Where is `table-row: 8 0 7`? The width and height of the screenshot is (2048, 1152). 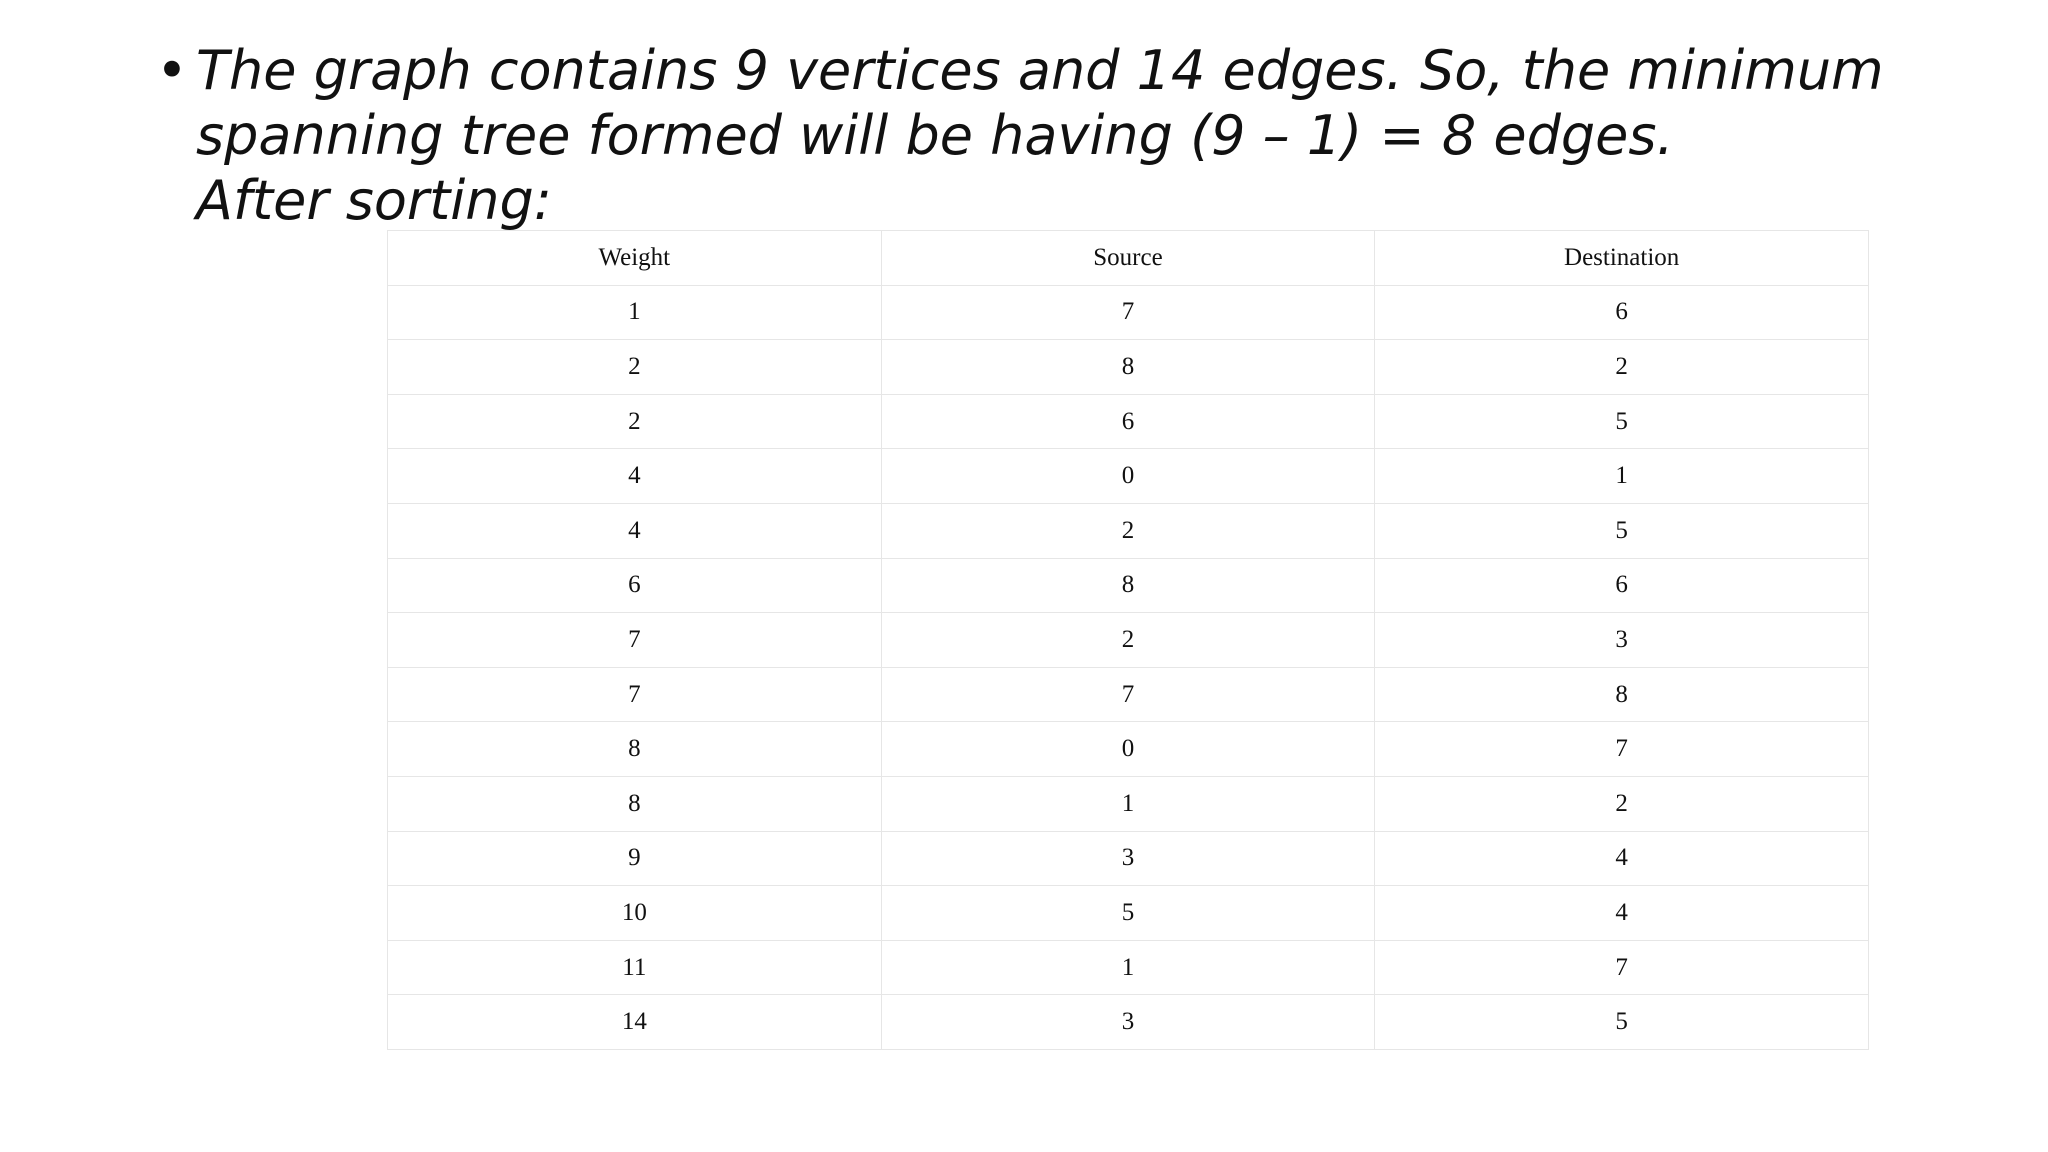
table-row: 8 0 7 is located at coordinates (1128, 749).